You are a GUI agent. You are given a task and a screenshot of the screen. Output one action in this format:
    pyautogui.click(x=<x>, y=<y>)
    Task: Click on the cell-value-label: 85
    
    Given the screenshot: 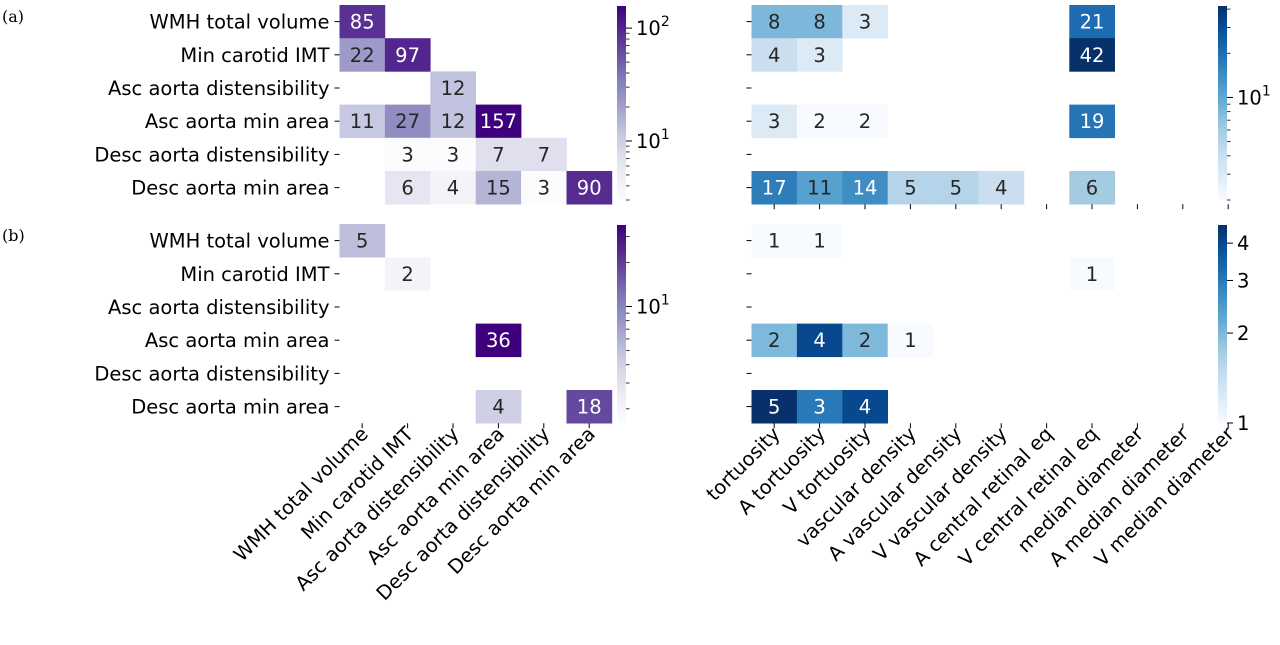 What is the action you would take?
    pyautogui.click(x=362, y=22)
    